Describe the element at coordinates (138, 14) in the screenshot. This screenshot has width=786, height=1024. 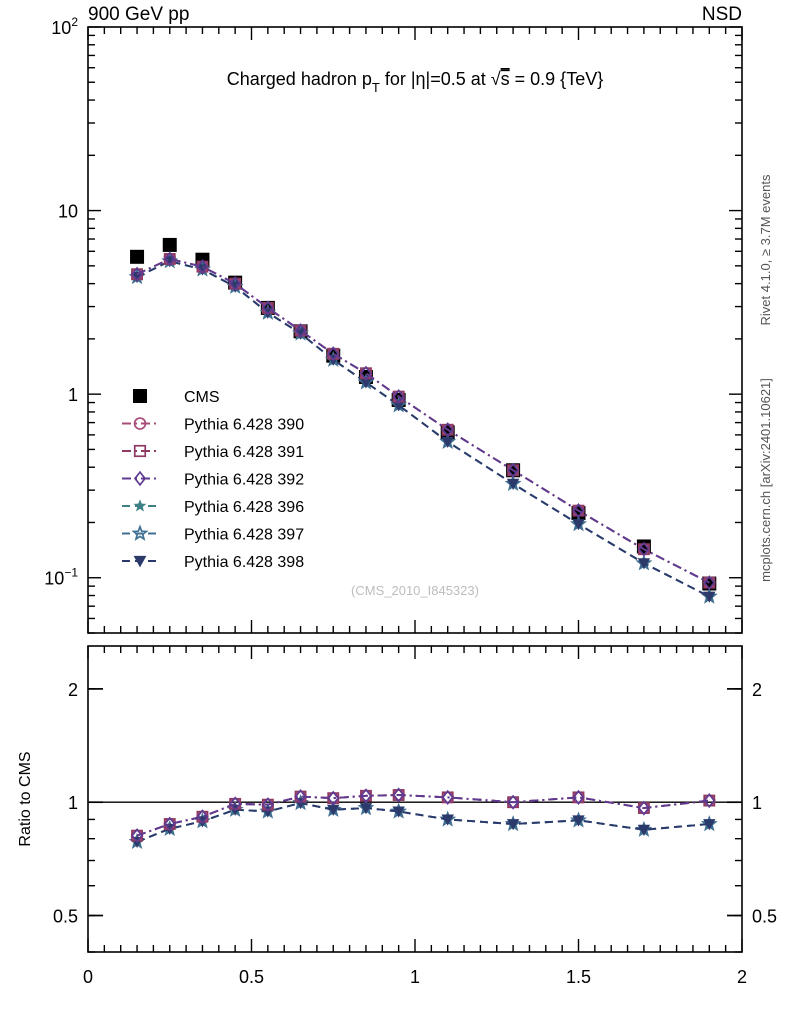
I see `header-left-label: 900 GeV pp` at that location.